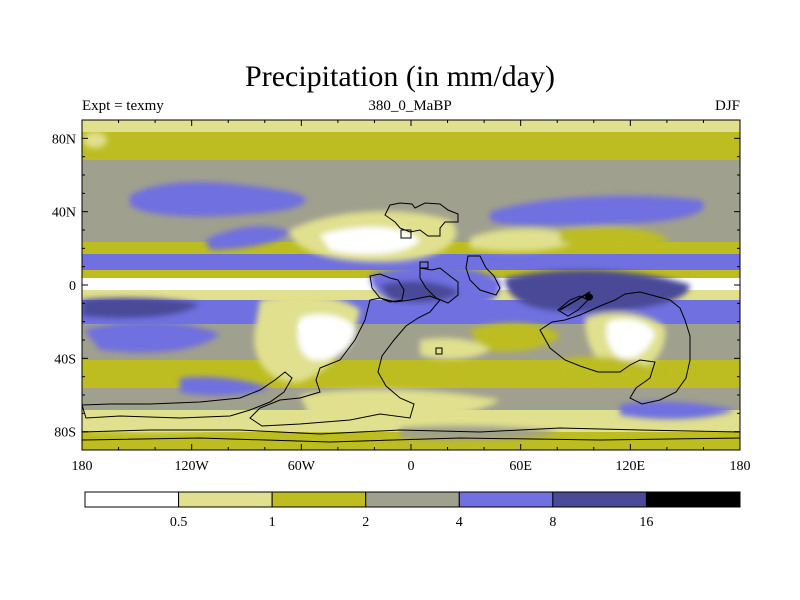  What do you see at coordinates (412, 510) in the screenshot?
I see `colorbar: 0.5 1 2 4 8 16` at bounding box center [412, 510].